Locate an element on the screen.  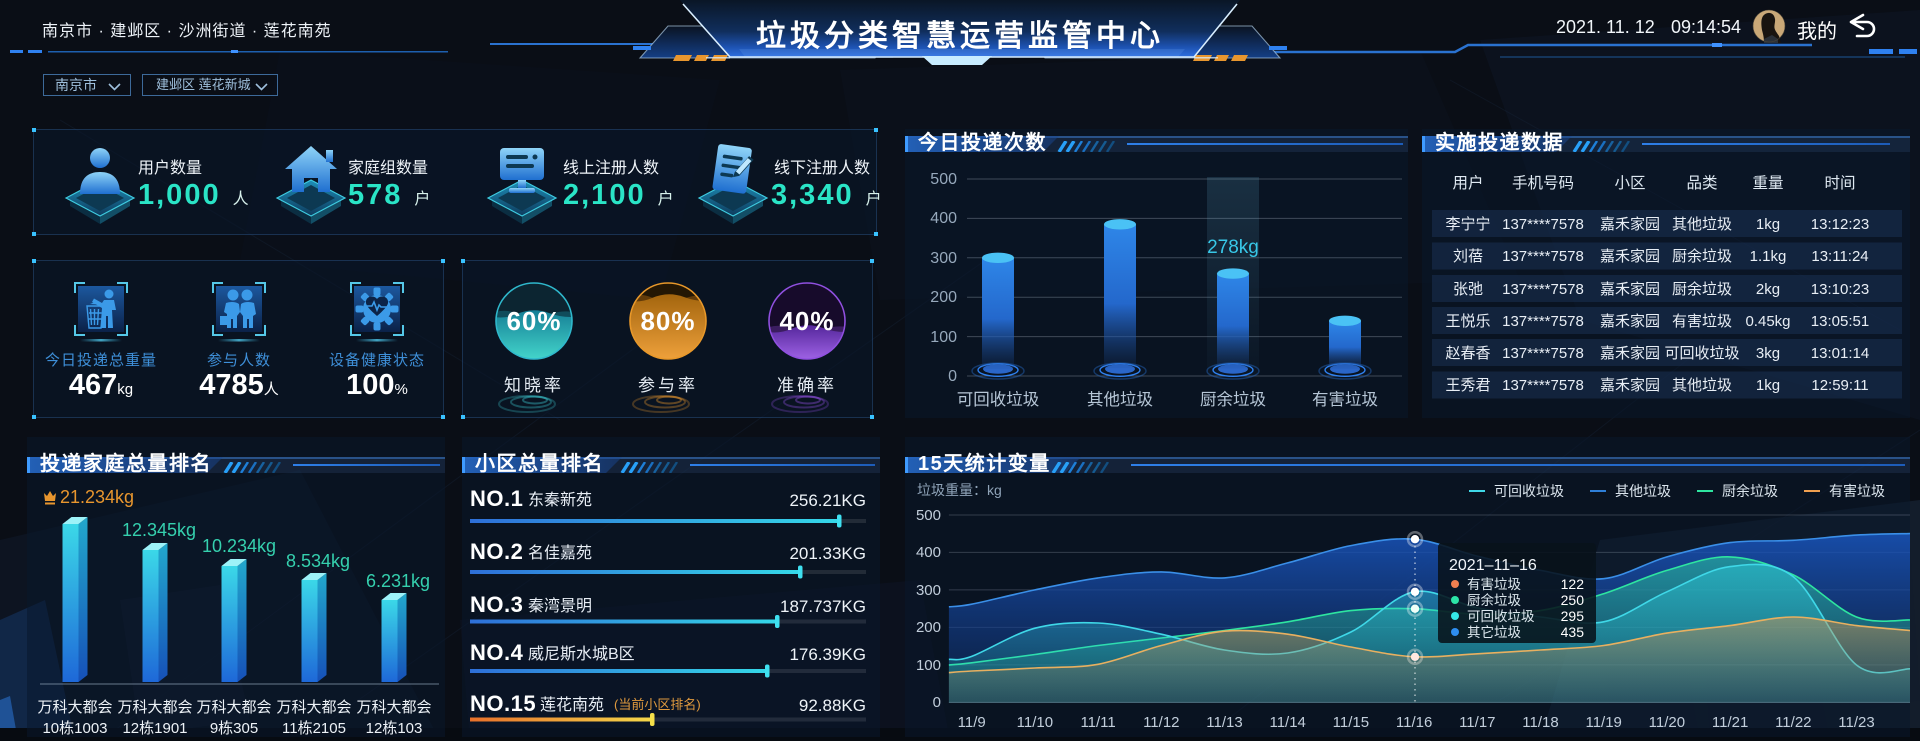
svg-text: 11/19 is located at coordinates (1603, 722).